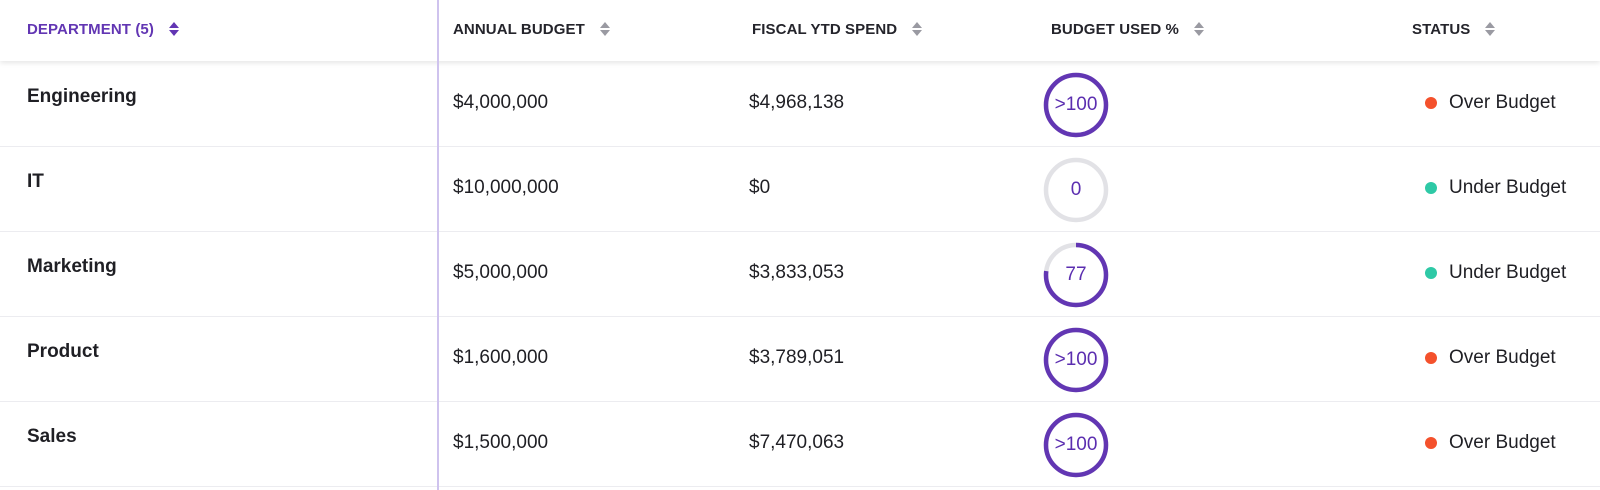 Image resolution: width=1600 pixels, height=490 pixels. I want to click on department-cell: Engineering, so click(82, 96).